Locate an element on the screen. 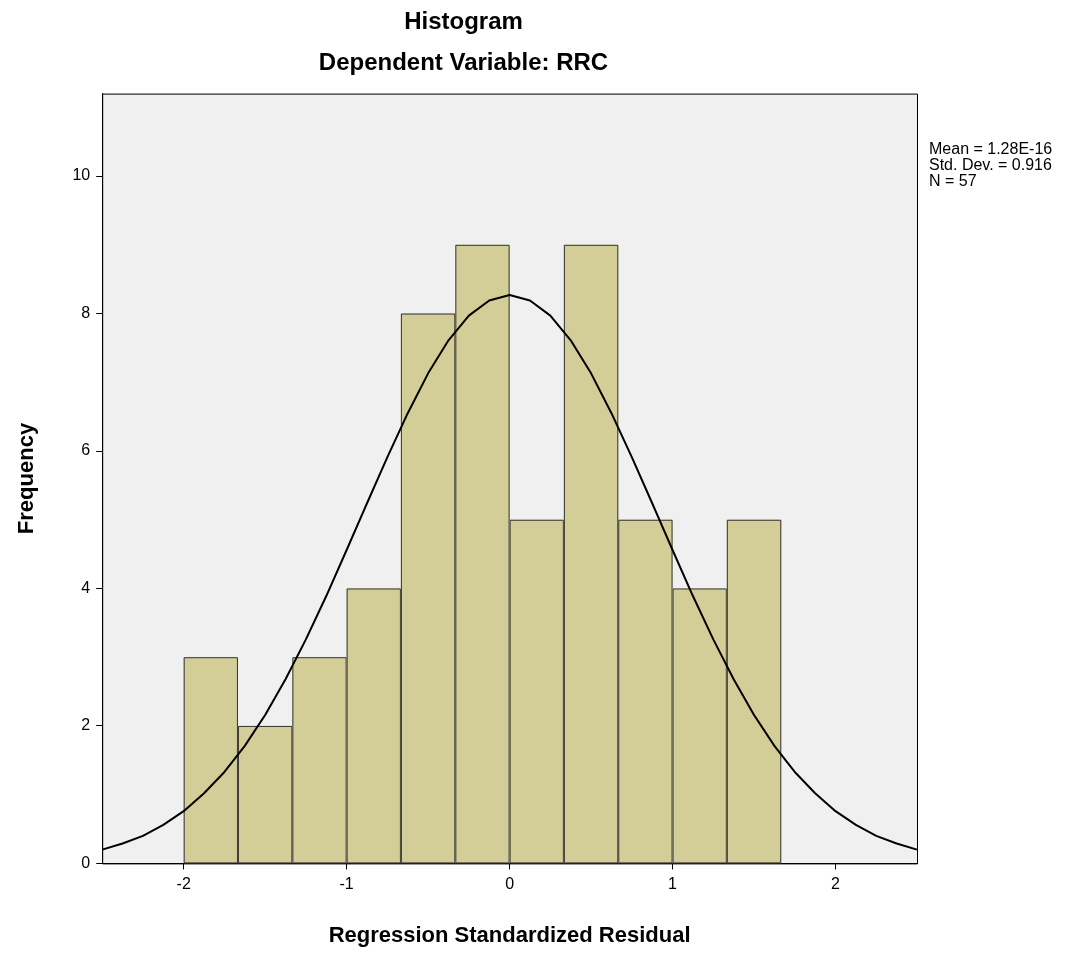  x-tick-label: -1 is located at coordinates (346, 884).